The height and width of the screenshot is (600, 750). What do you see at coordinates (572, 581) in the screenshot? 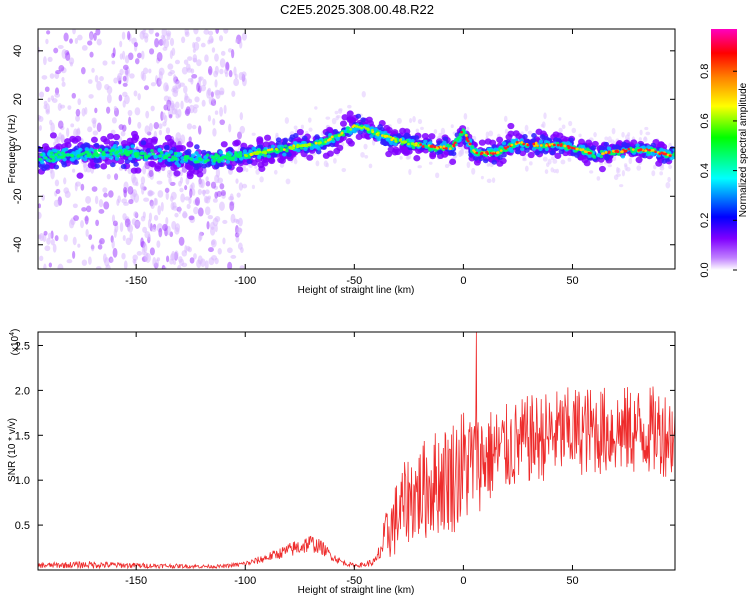
I see `snr-x-tick-label: 50` at bounding box center [572, 581].